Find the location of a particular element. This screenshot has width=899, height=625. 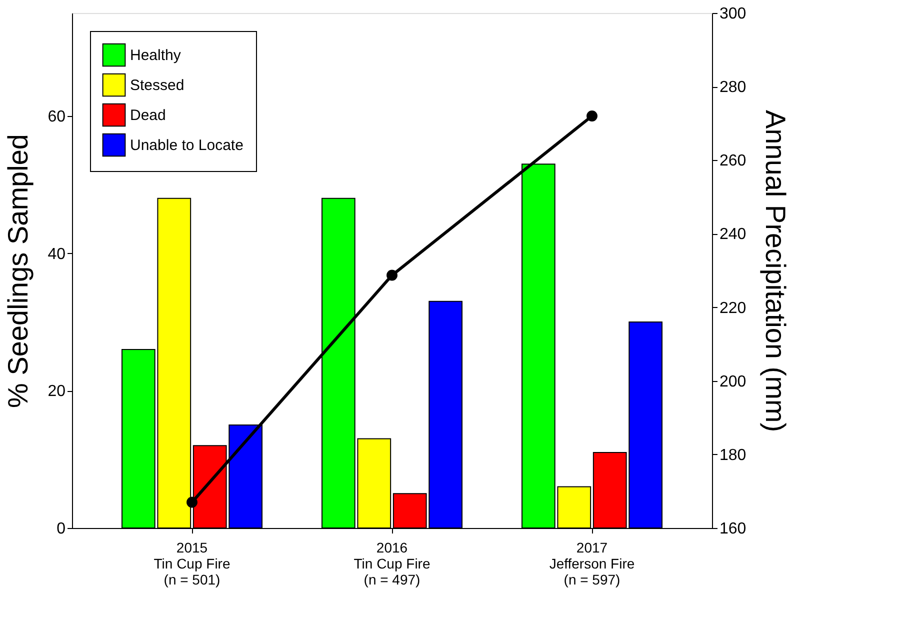

y2-tick-label: 160 is located at coordinates (733, 529).